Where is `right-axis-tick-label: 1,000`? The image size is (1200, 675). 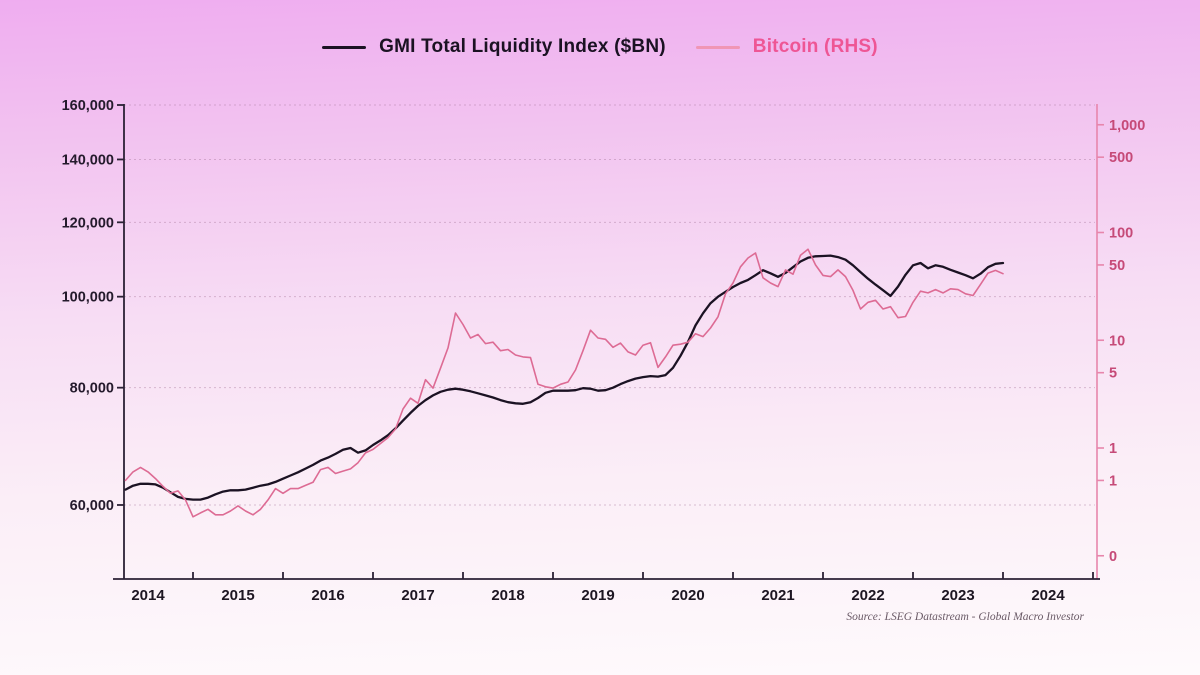 right-axis-tick-label: 1,000 is located at coordinates (1127, 126).